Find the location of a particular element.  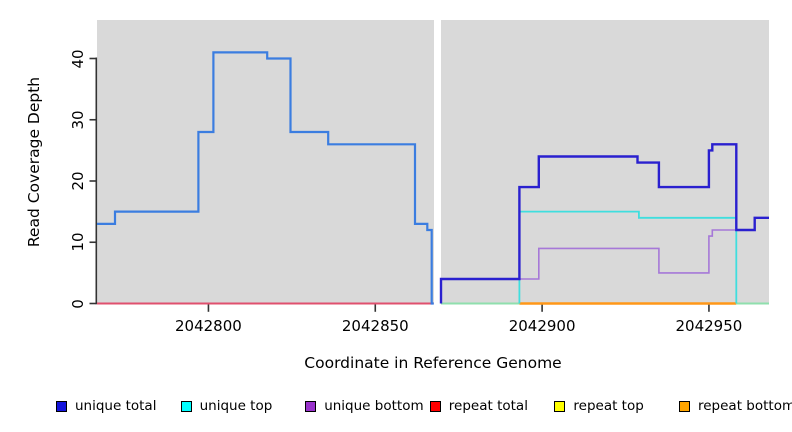

legend-label: unique top is located at coordinates (236, 406).